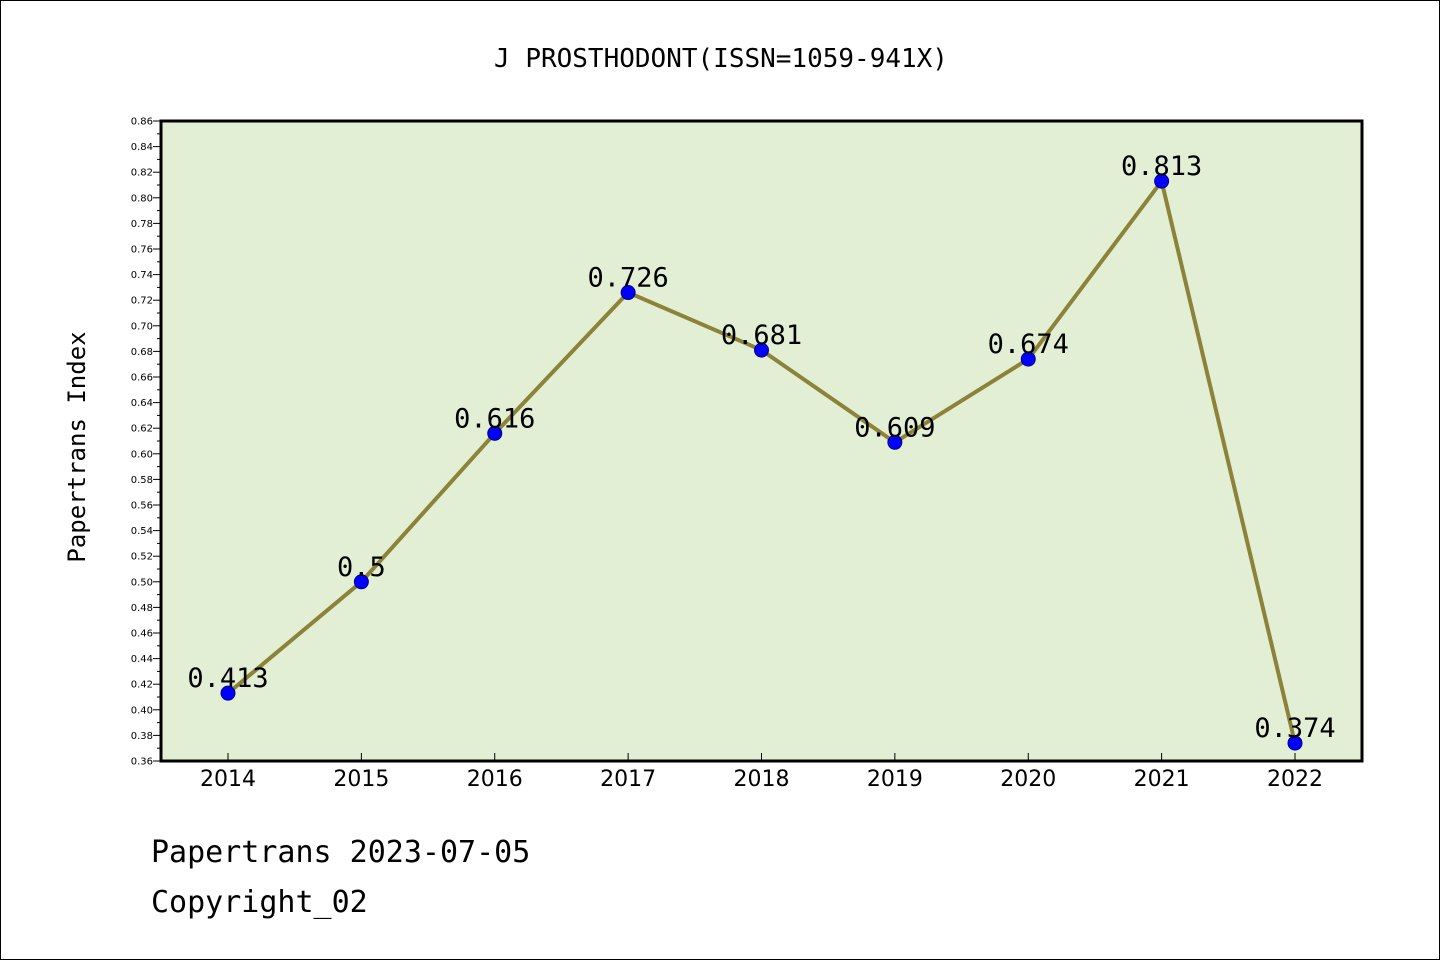 This screenshot has width=1440, height=961. Describe the element at coordinates (1028, 344) in the screenshot. I see `data-label: 0.674` at that location.